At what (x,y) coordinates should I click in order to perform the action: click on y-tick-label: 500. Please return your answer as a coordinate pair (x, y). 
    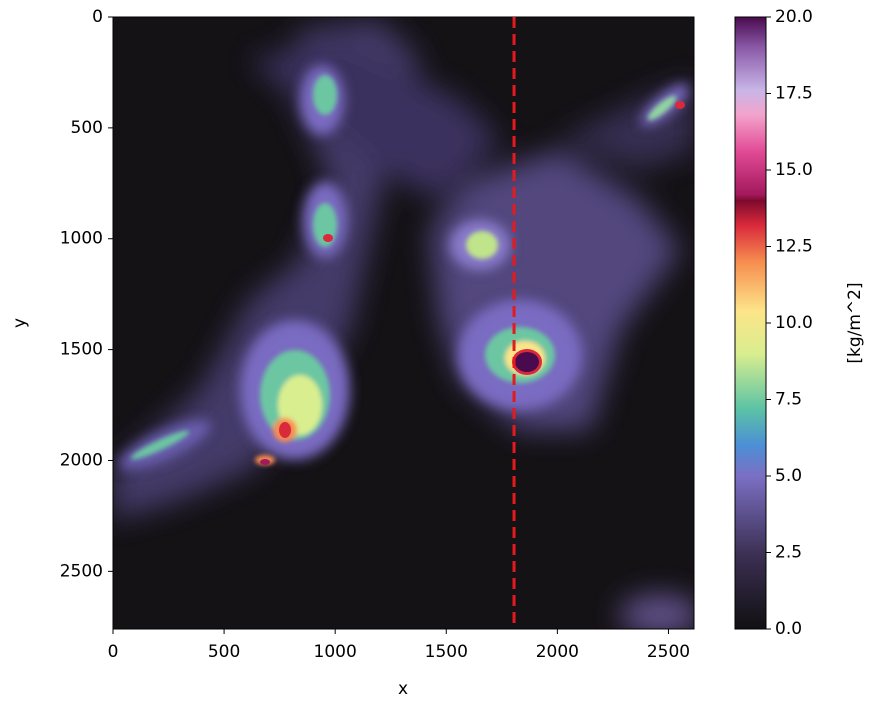
    Looking at the image, I should click on (87, 128).